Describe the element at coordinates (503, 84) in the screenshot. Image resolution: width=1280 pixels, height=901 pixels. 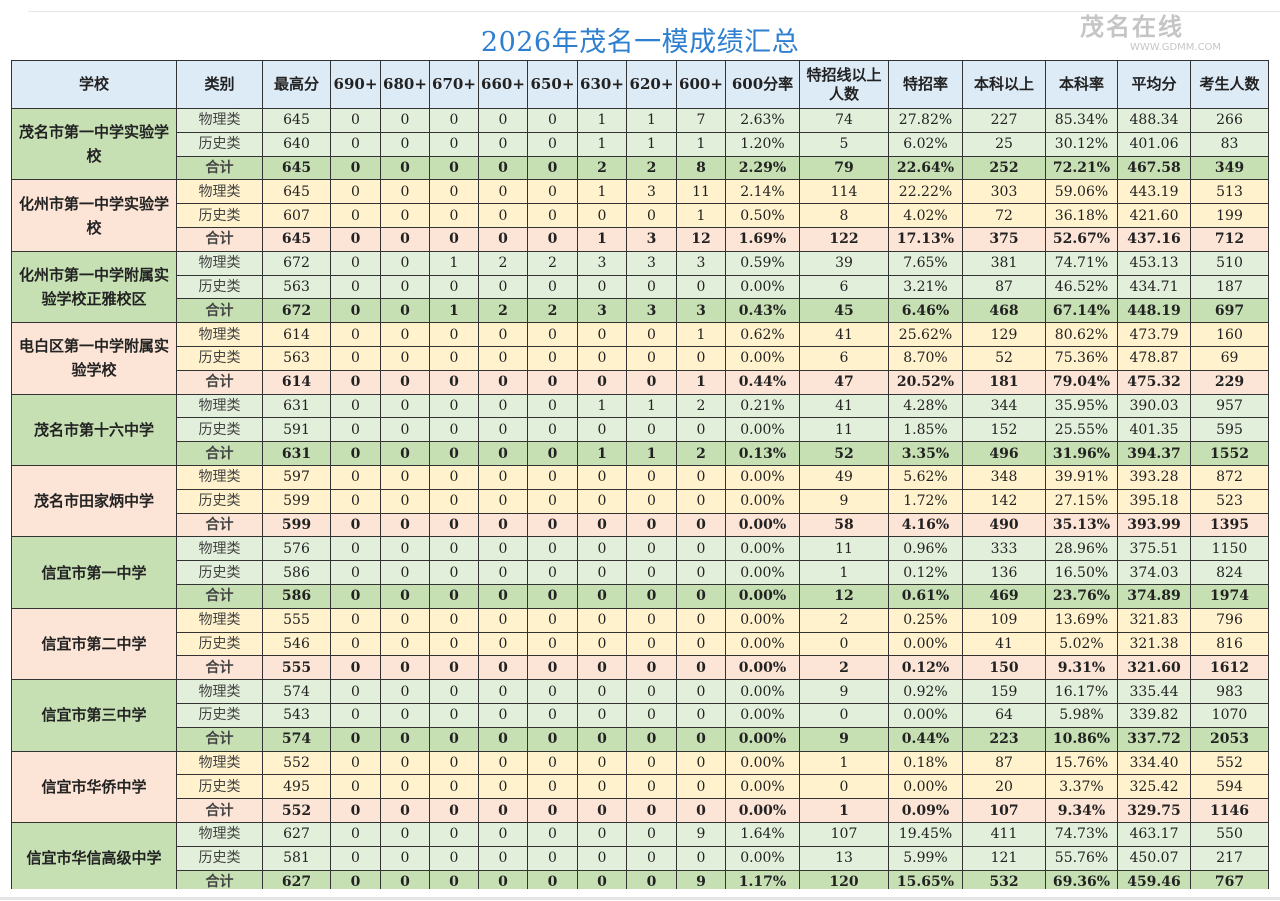
I see `column-header: 660+` at that location.